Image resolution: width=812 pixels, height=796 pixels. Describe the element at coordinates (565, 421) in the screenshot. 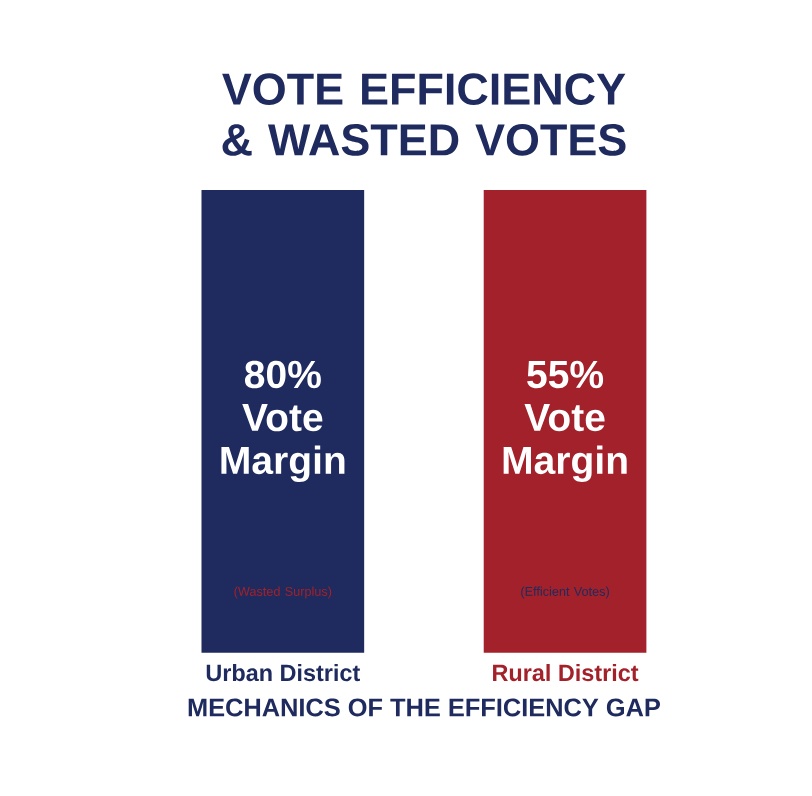

I see `annotation: 55% Vote Margin` at that location.